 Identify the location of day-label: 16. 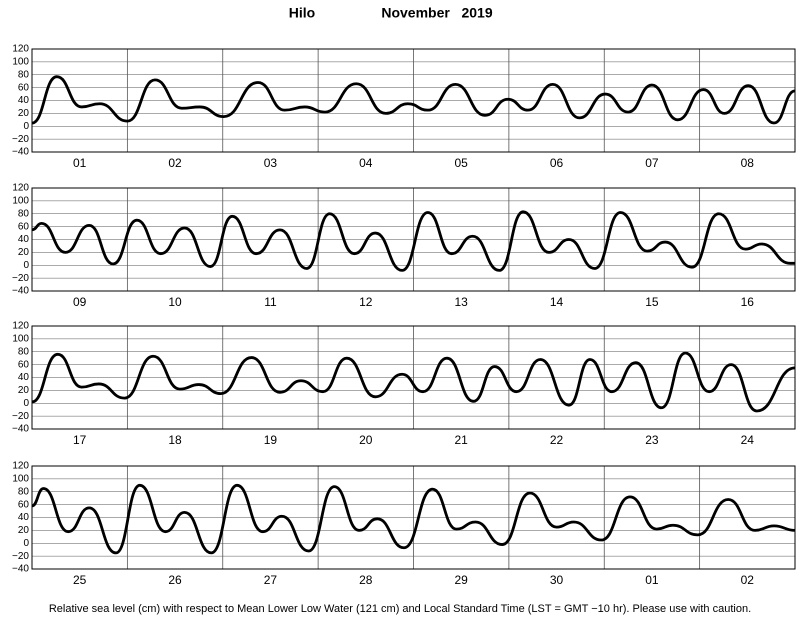
(748, 302).